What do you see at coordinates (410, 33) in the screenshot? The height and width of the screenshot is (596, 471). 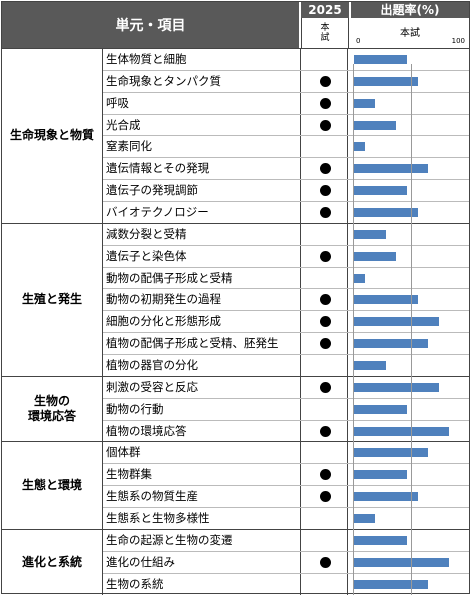 I see `rate-subheader: 本試 0 100` at bounding box center [410, 33].